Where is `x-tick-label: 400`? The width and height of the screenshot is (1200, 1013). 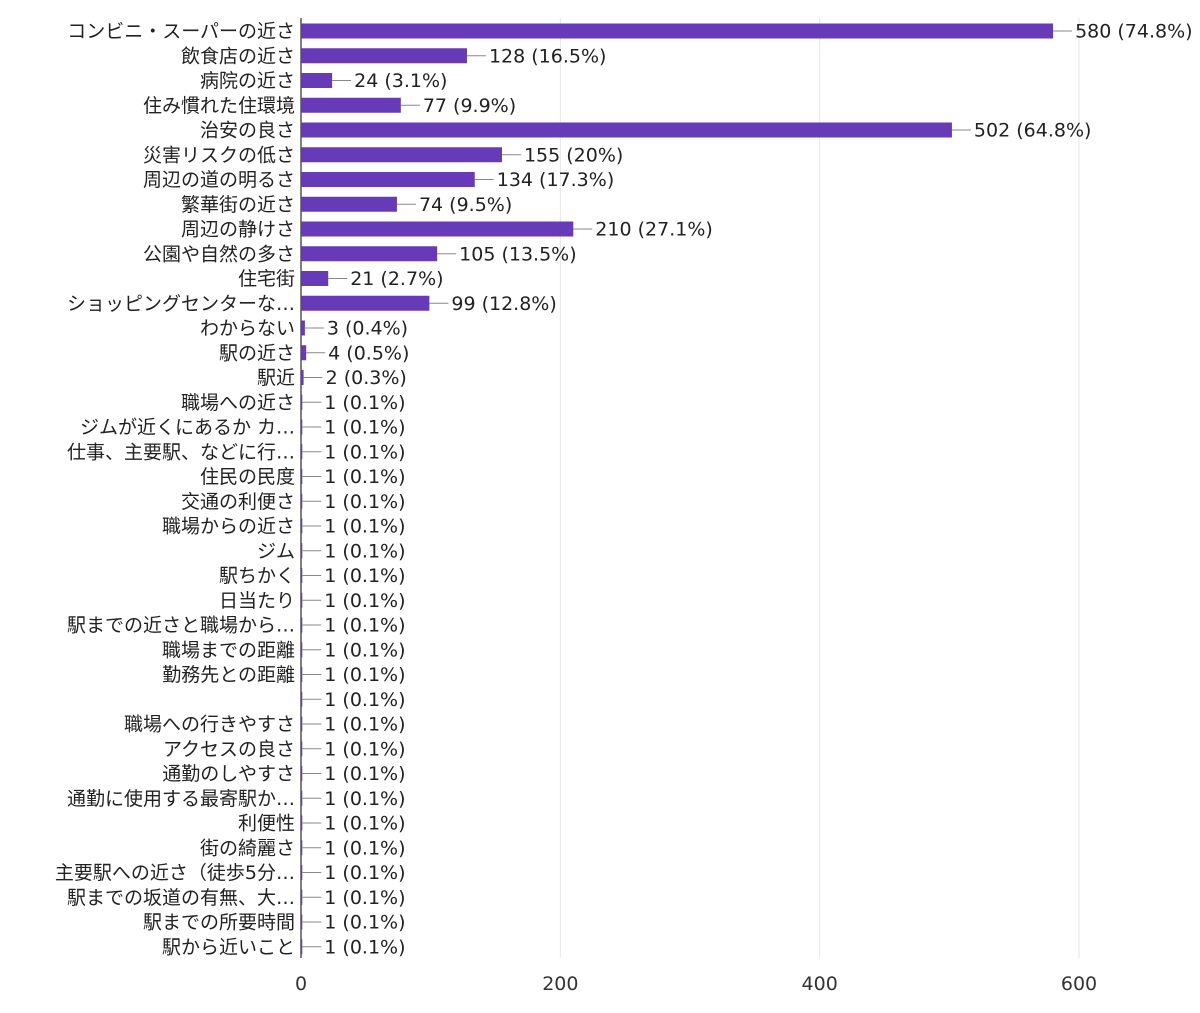
x-tick-label: 400 is located at coordinates (820, 984).